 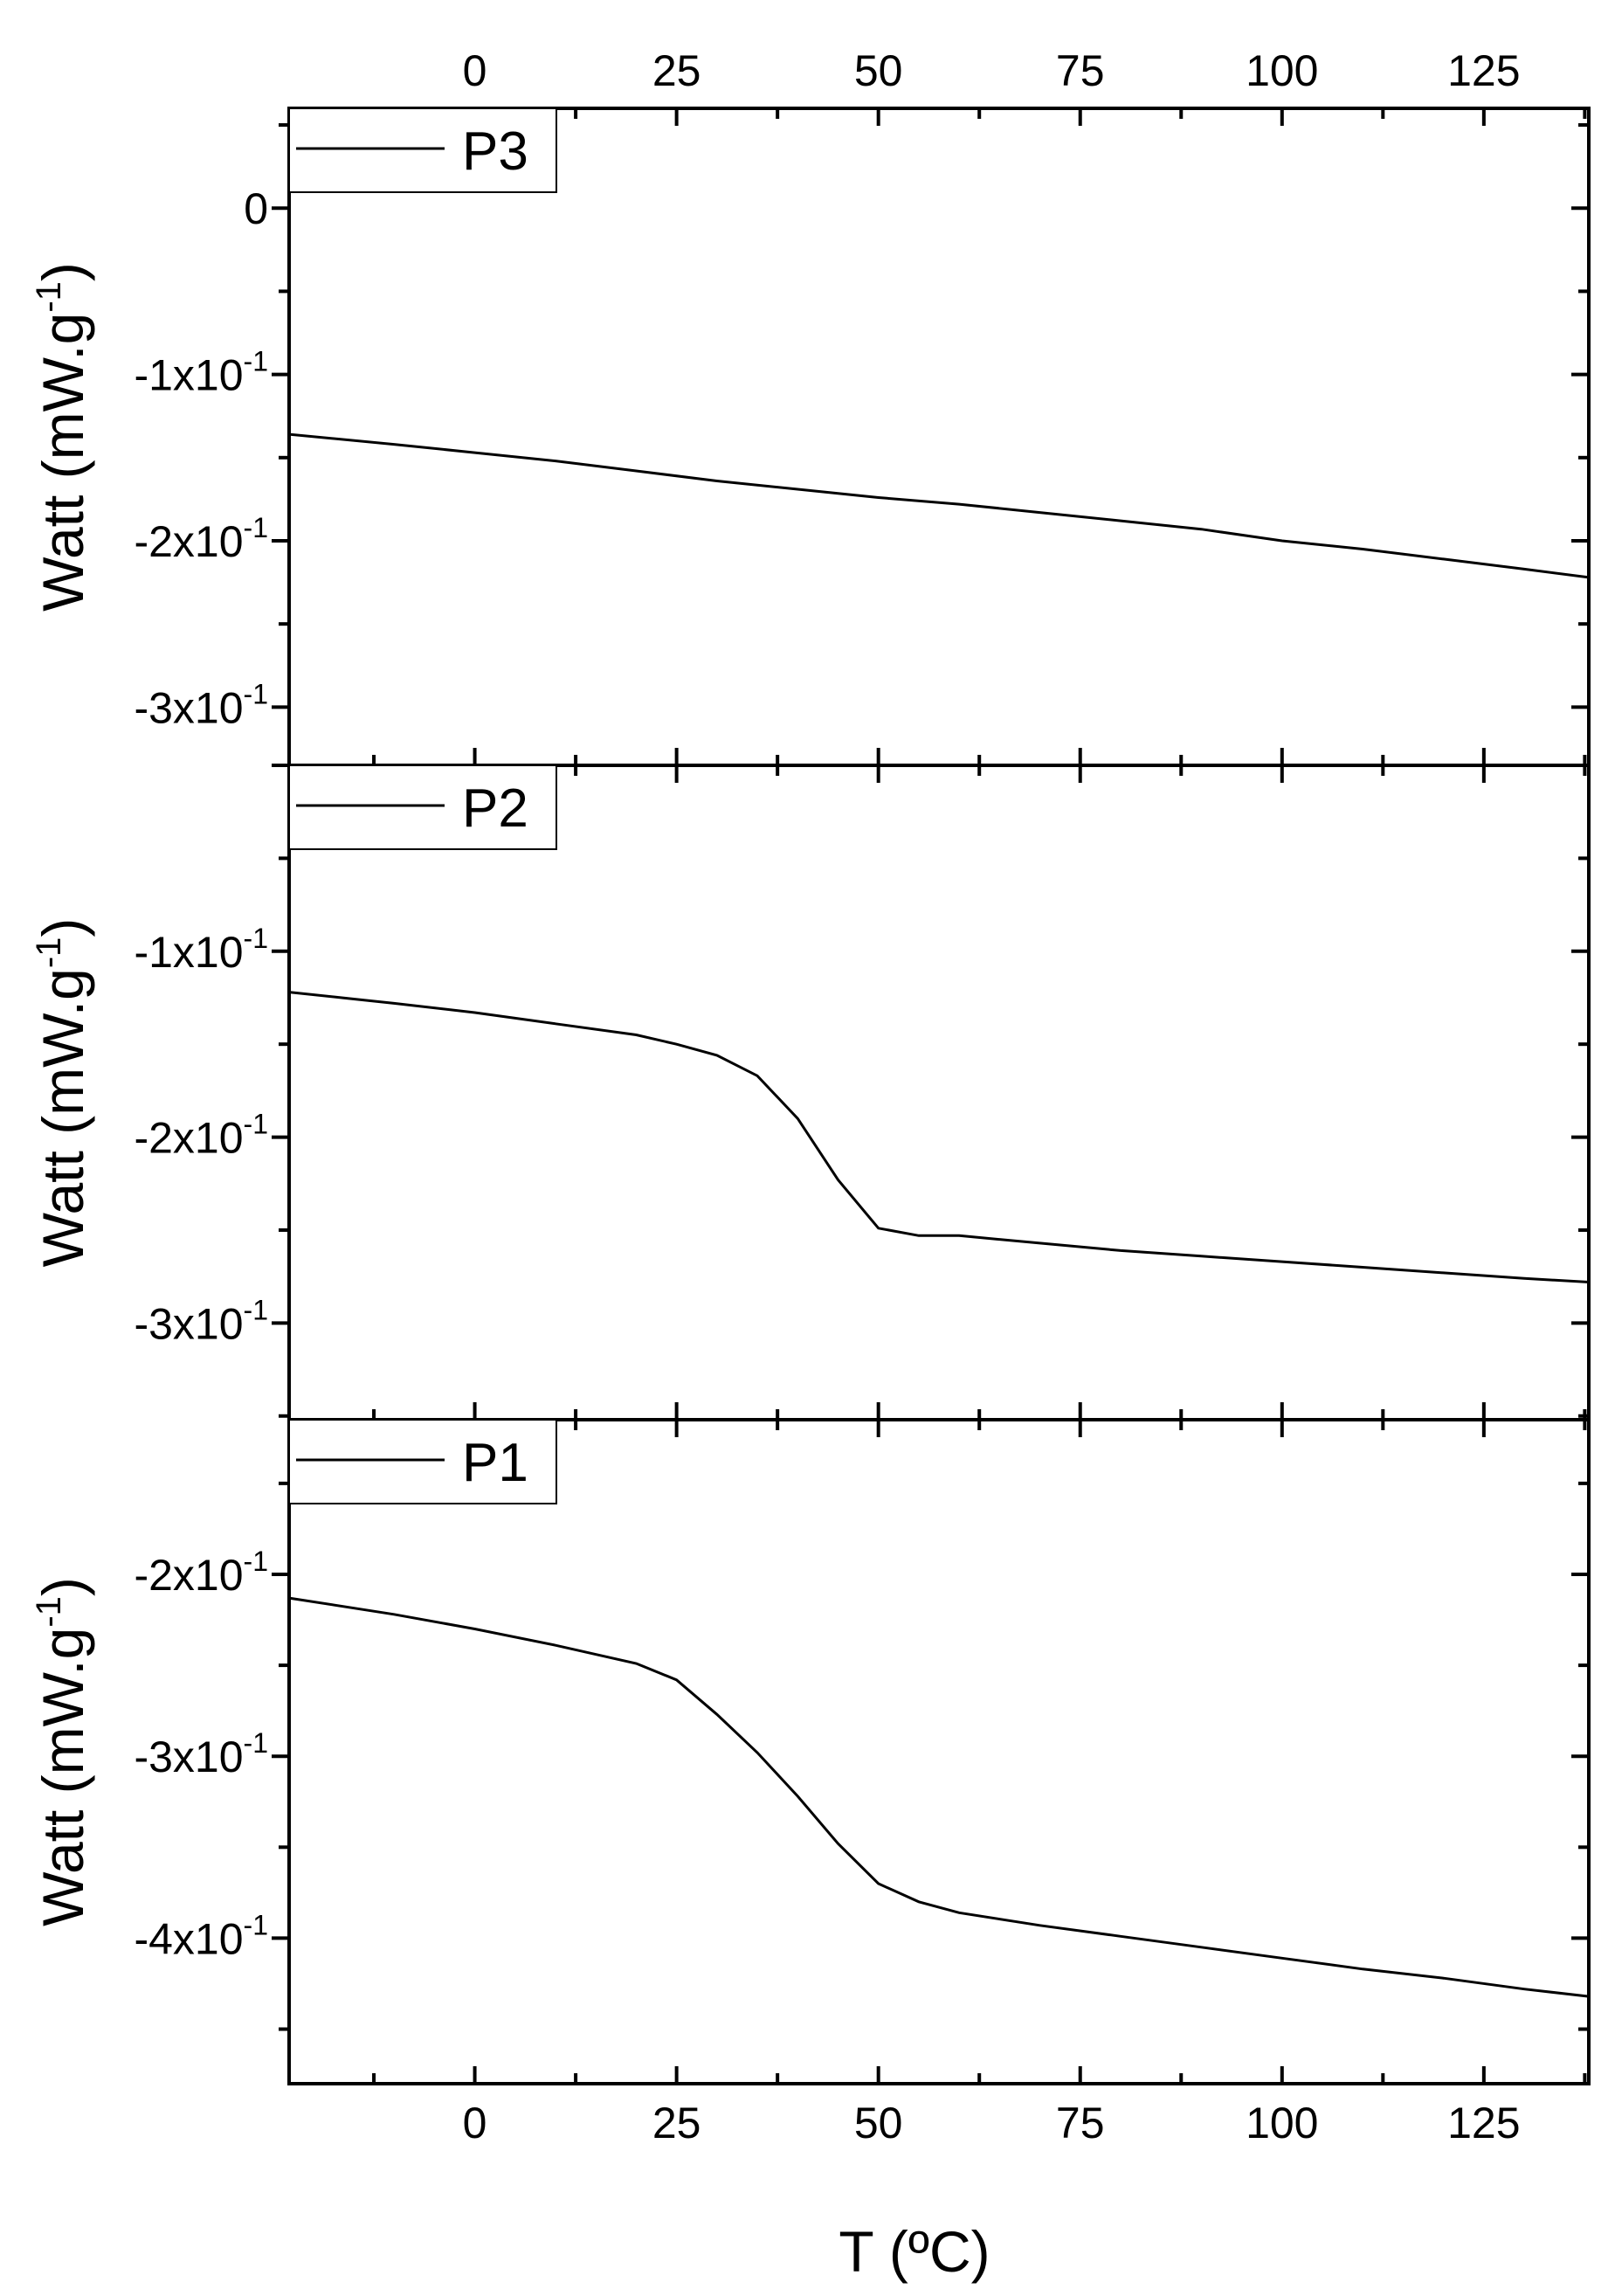 What do you see at coordinates (1080, 2123) in the screenshot?
I see `x-tick-label-bottom: 75` at bounding box center [1080, 2123].